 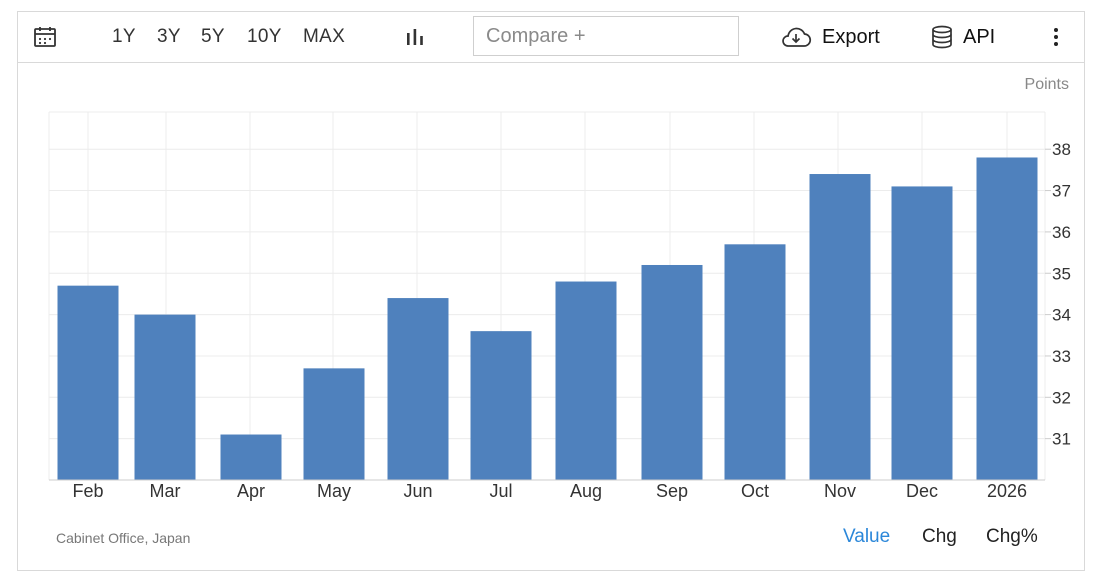 I want to click on vertical-ellipsis-icon, so click(x=1056, y=37).